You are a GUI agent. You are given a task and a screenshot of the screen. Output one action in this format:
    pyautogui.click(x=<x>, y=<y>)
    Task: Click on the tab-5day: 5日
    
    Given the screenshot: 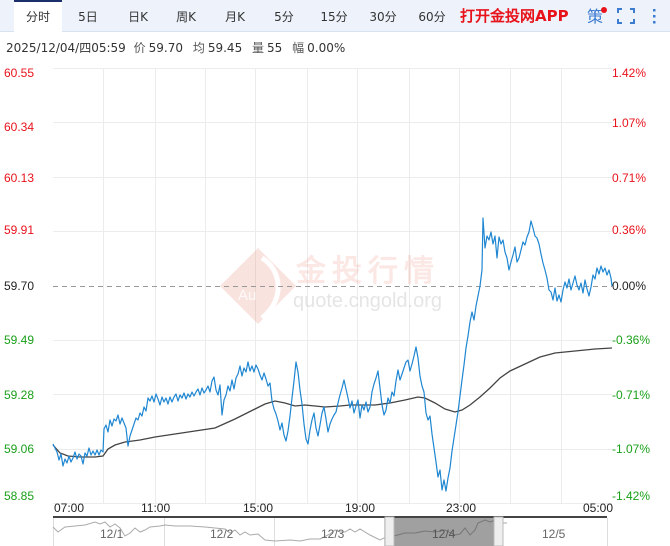 What is the action you would take?
    pyautogui.click(x=88, y=17)
    